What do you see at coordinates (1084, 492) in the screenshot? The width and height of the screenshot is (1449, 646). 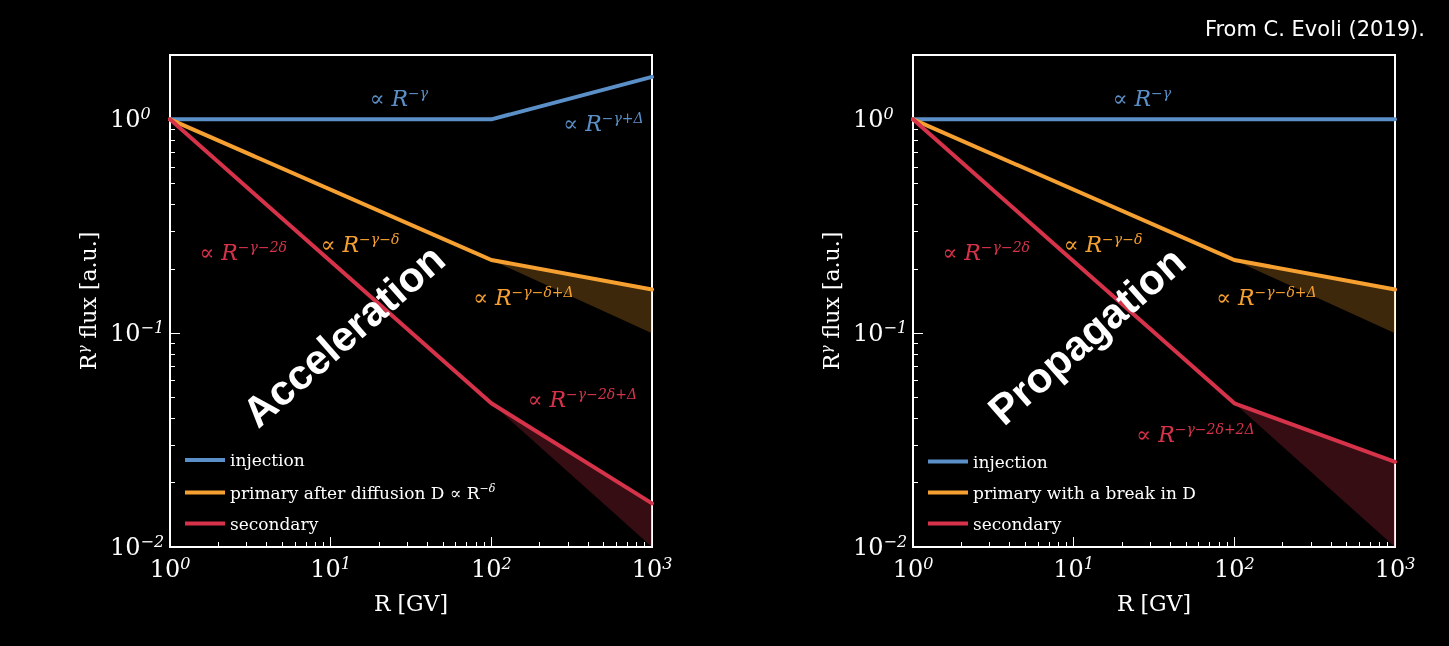 I see `legend-label: primary with a break in D` at bounding box center [1084, 492].